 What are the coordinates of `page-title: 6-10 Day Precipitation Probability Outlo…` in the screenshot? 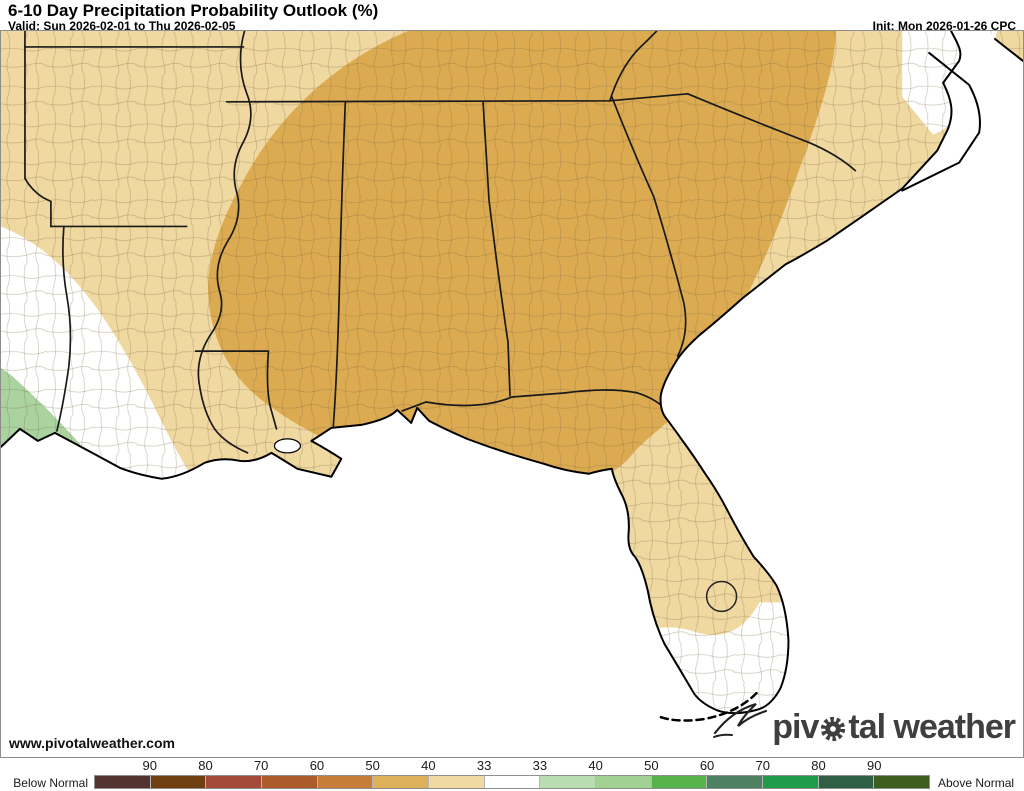 It's located at (193, 10).